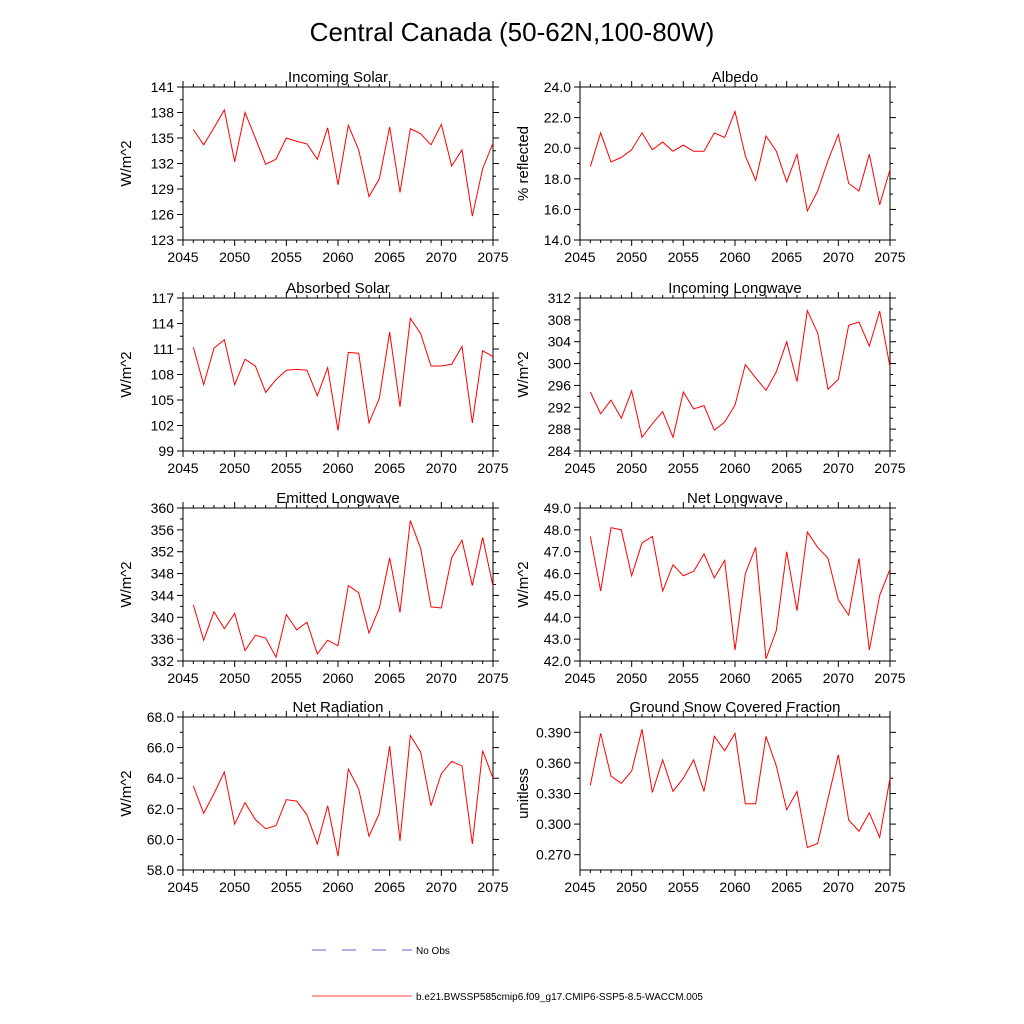 This screenshot has height=1024, width=1024. I want to click on y-tick-label: 0.270, so click(553, 855).